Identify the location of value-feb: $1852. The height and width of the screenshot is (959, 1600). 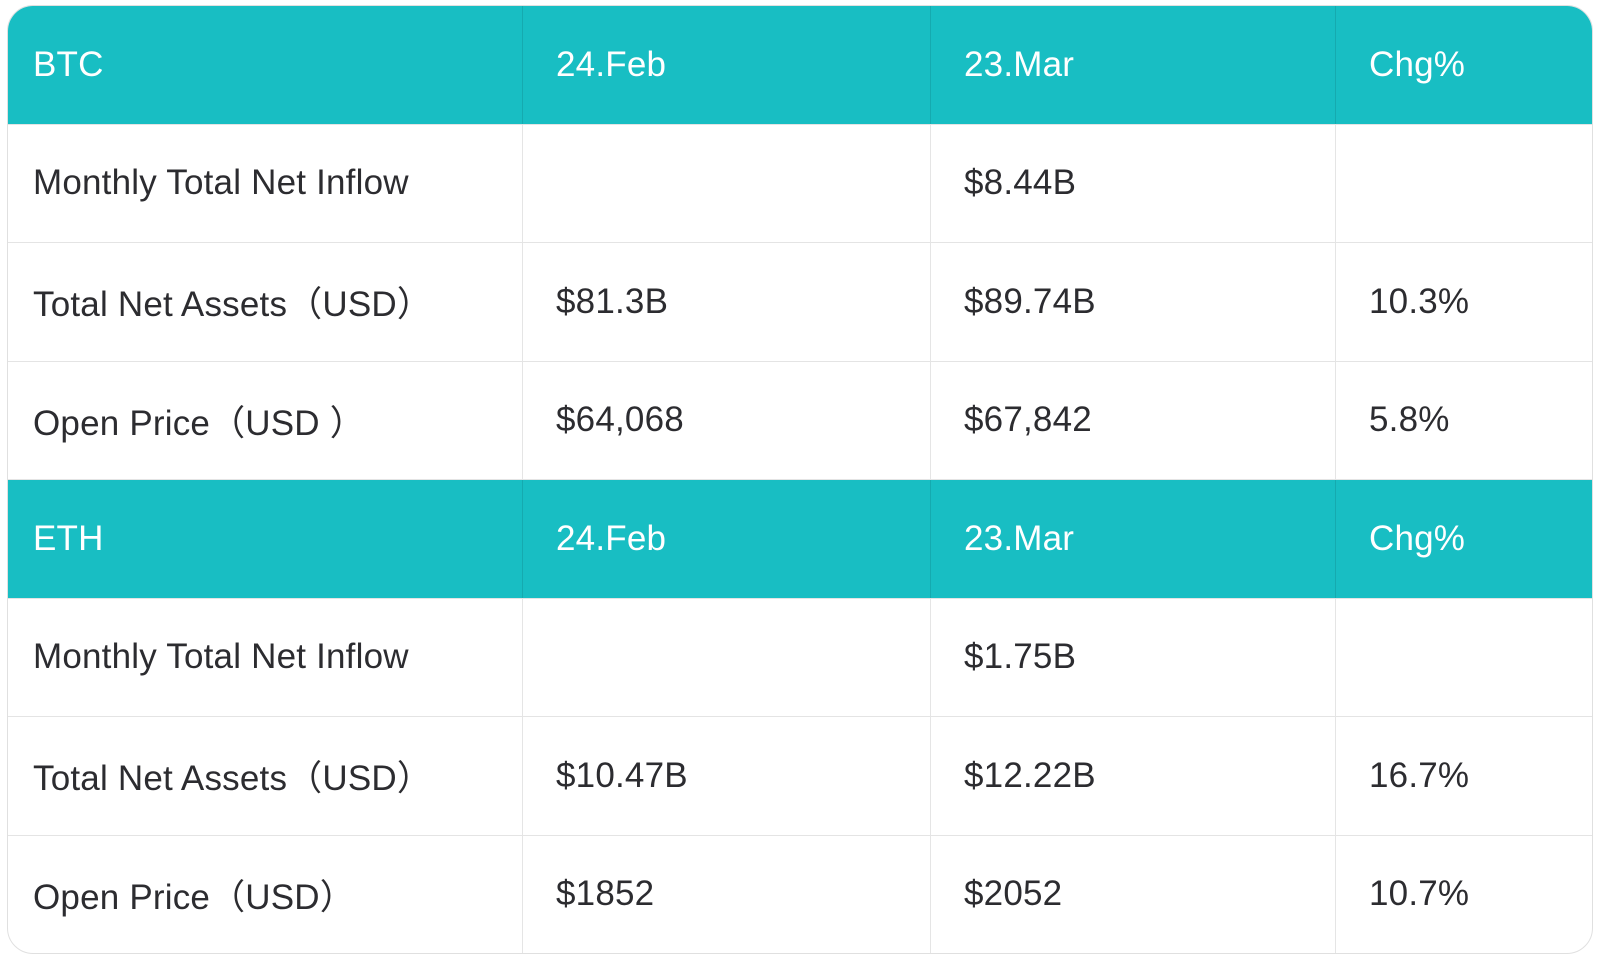
(726, 894).